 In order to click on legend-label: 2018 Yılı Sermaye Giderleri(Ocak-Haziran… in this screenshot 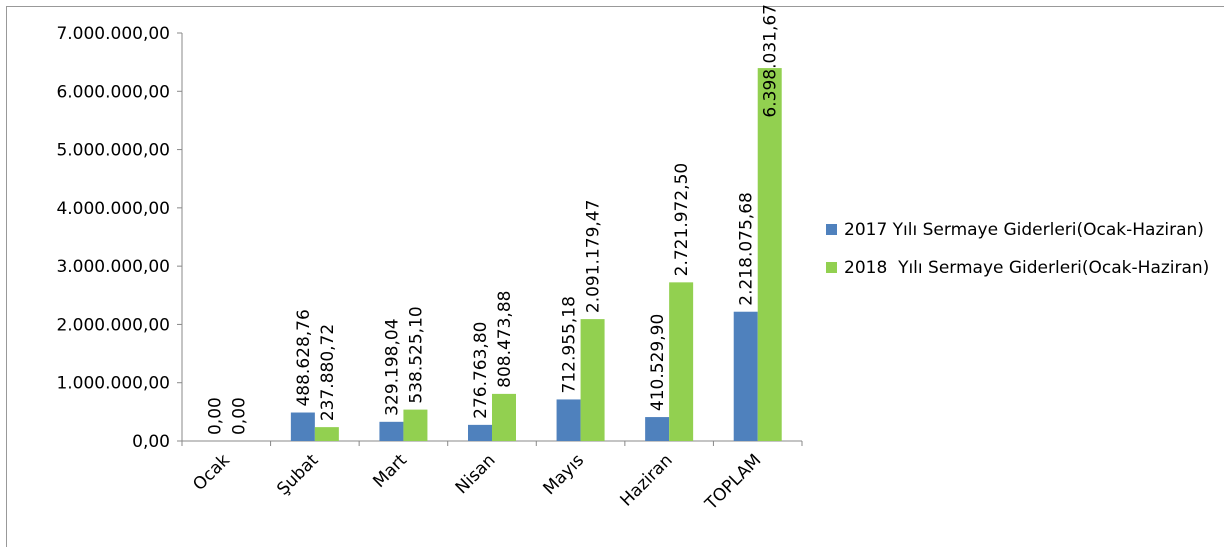, I will do `click(1027, 268)`.